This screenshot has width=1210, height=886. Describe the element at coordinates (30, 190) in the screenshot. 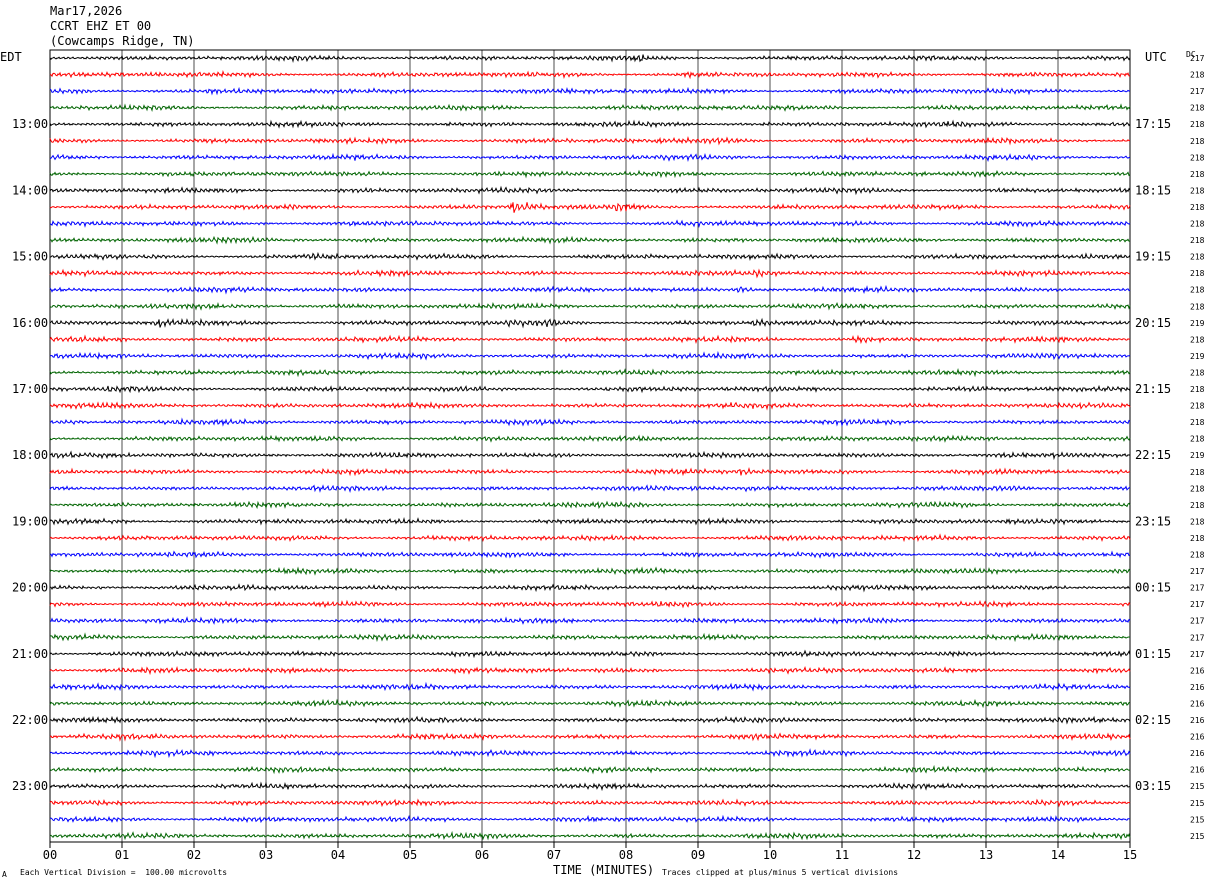

I see `edt-hour-label: 14:00` at that location.